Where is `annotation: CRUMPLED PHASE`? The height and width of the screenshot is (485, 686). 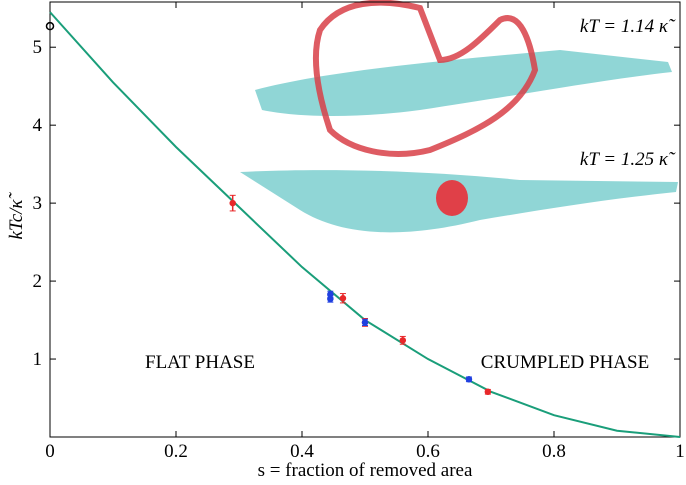
annotation: CRUMPLED PHASE is located at coordinates (565, 362).